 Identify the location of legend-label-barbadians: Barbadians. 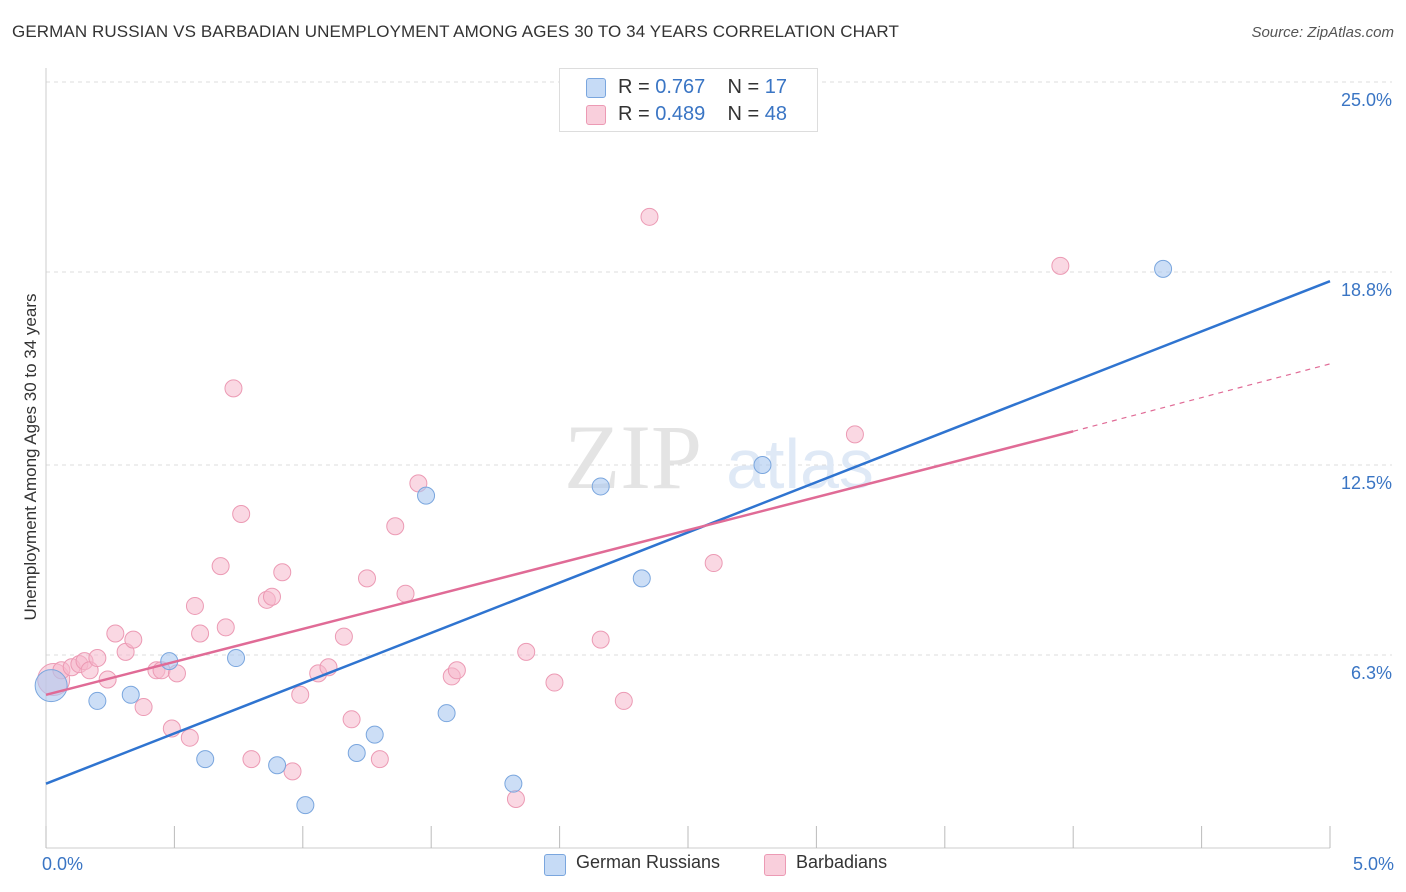
(842, 862).